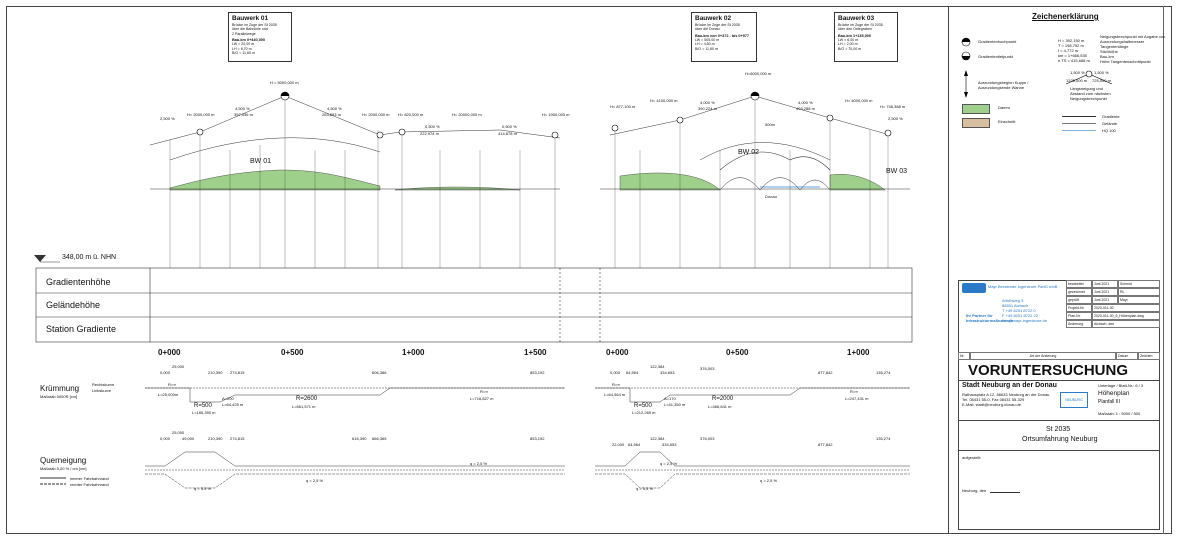 The image size is (1180, 541). I want to click on bauwerk-01-km: Bau-km 0+440,000, so click(249, 40).